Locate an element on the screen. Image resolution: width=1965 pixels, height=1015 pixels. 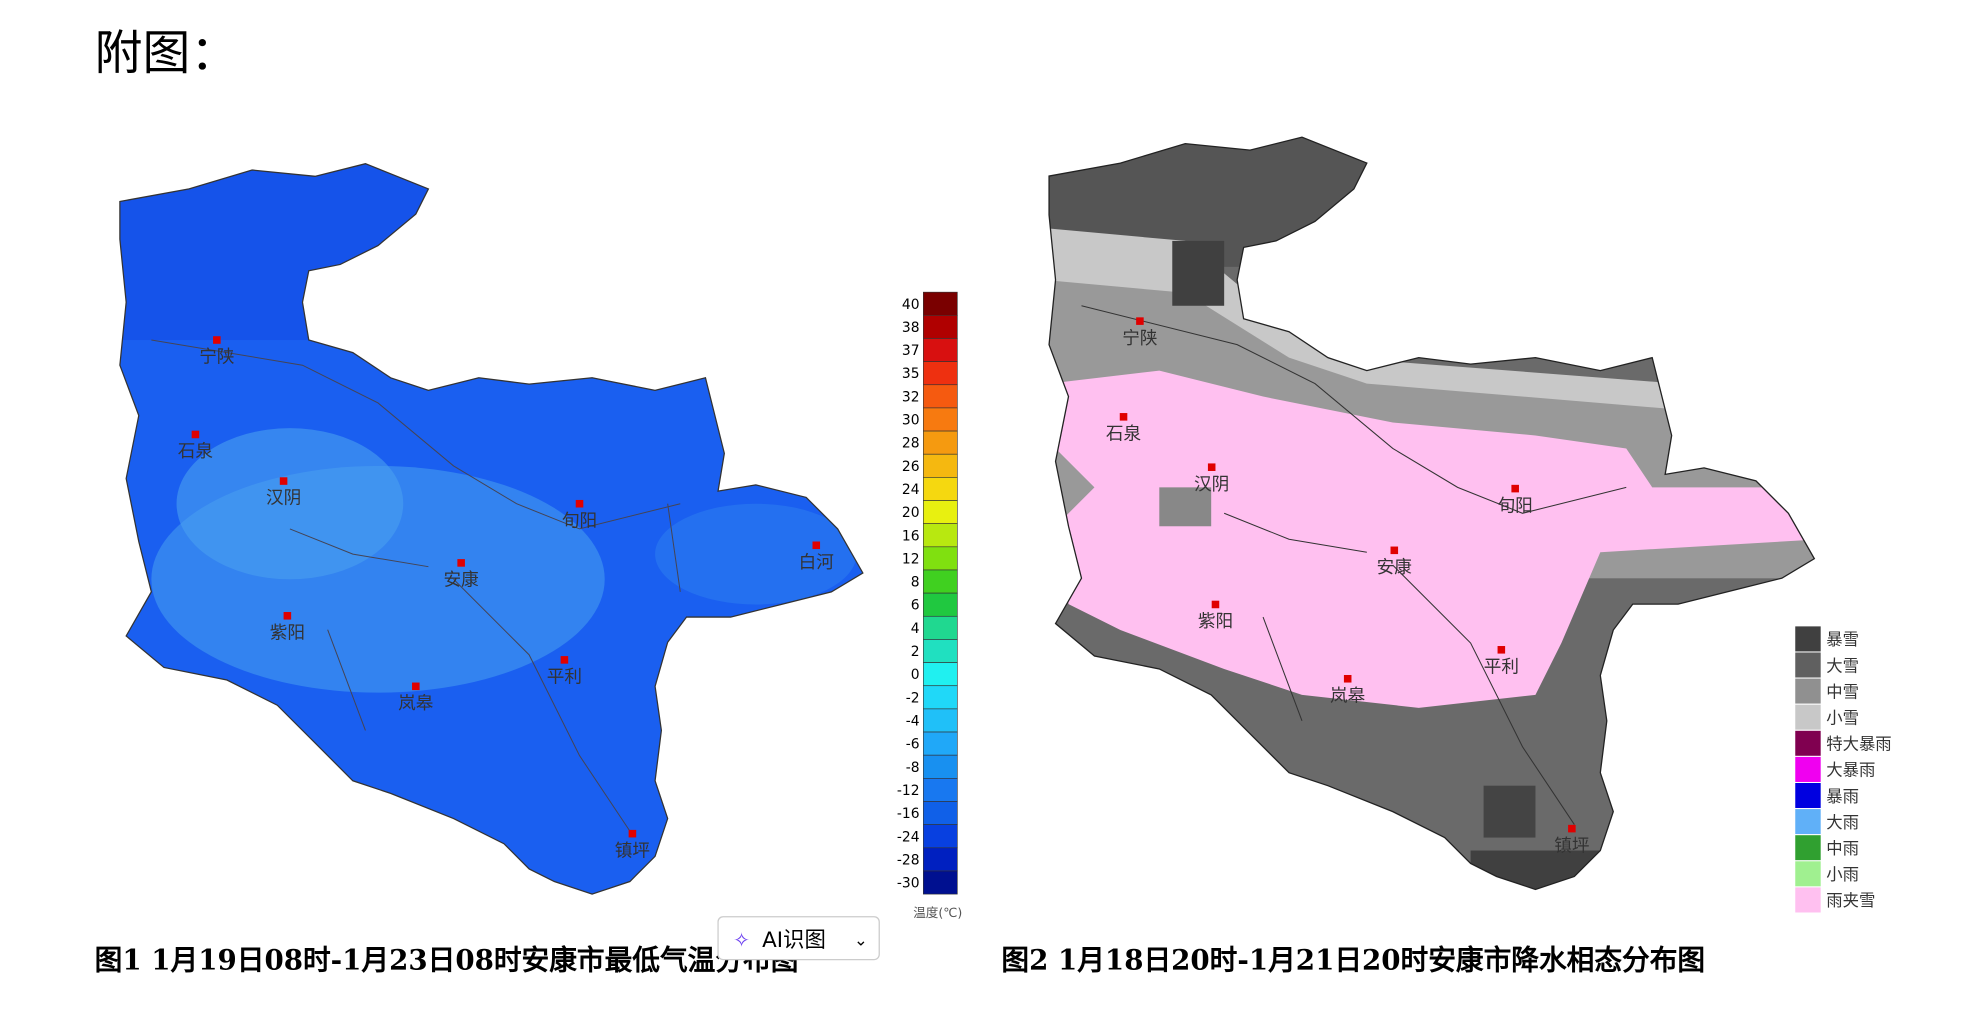
city-label: 白河 is located at coordinates (816, 562).